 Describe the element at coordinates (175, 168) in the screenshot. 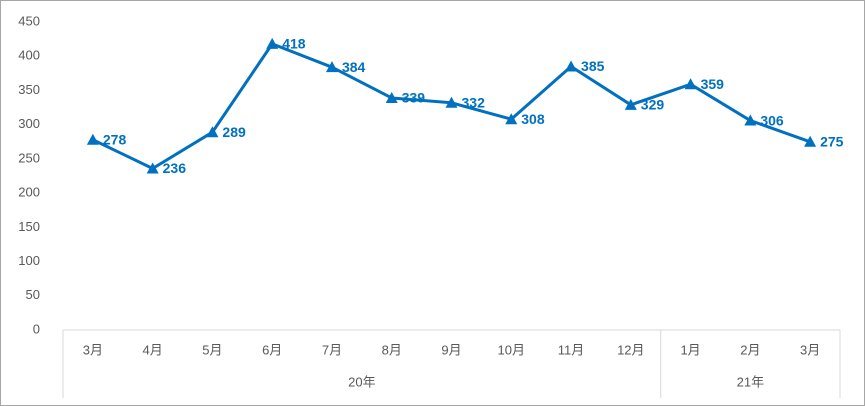

I see `value-label: 236` at that location.